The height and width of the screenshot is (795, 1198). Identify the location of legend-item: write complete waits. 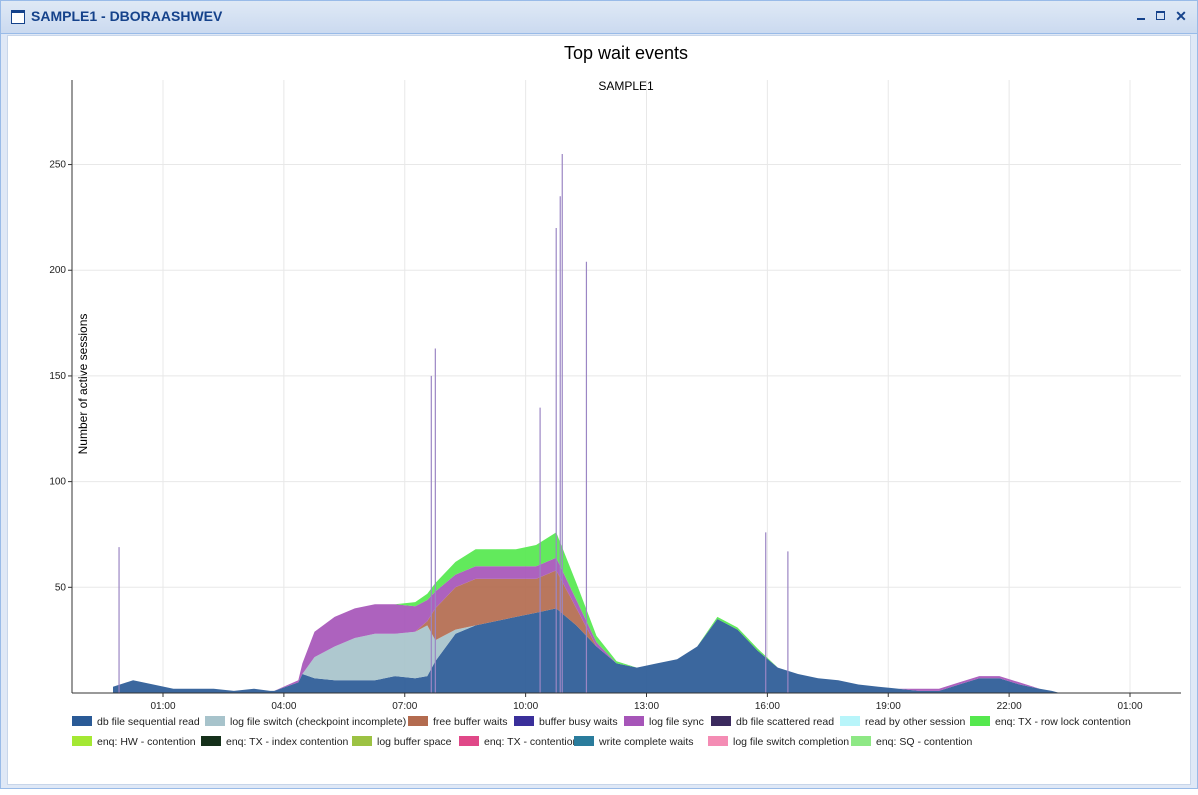
(634, 742).